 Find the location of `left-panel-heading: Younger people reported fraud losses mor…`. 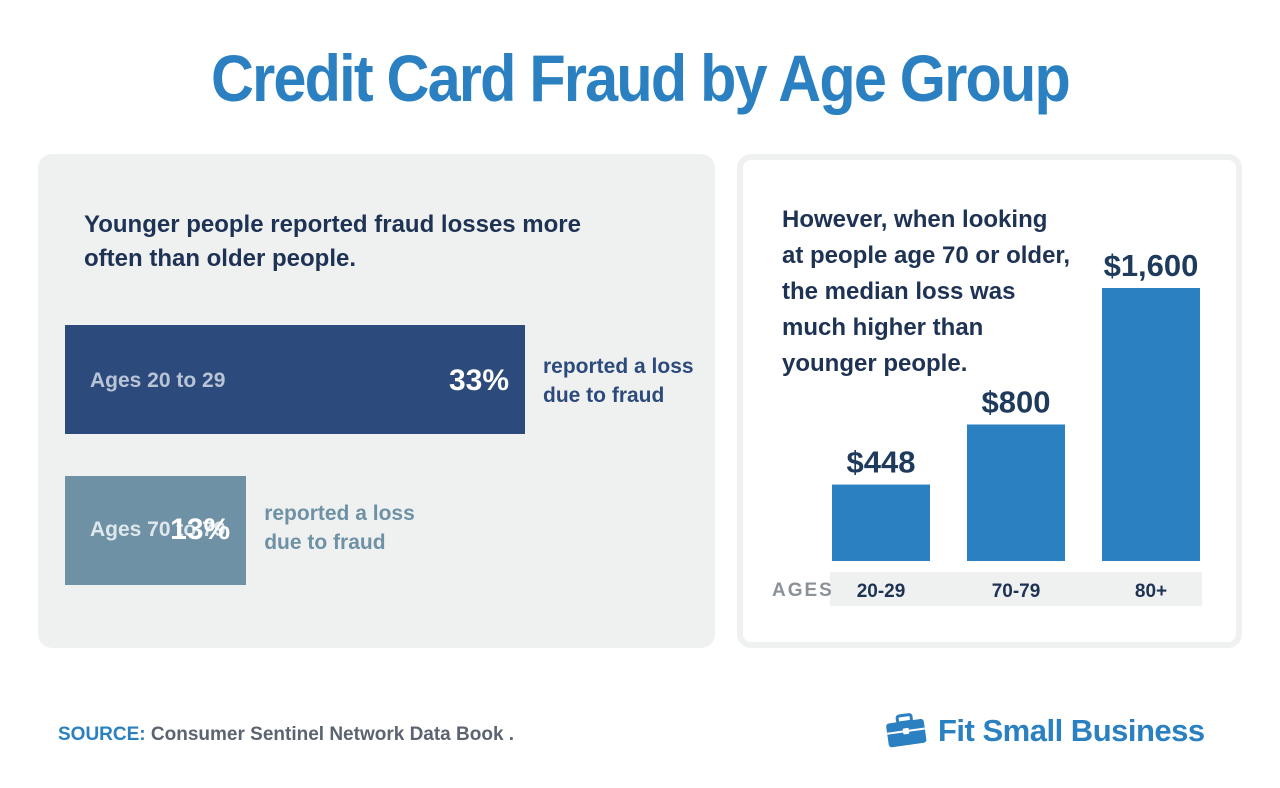

left-panel-heading: Younger people reported fraud losses mor… is located at coordinates (332, 241).